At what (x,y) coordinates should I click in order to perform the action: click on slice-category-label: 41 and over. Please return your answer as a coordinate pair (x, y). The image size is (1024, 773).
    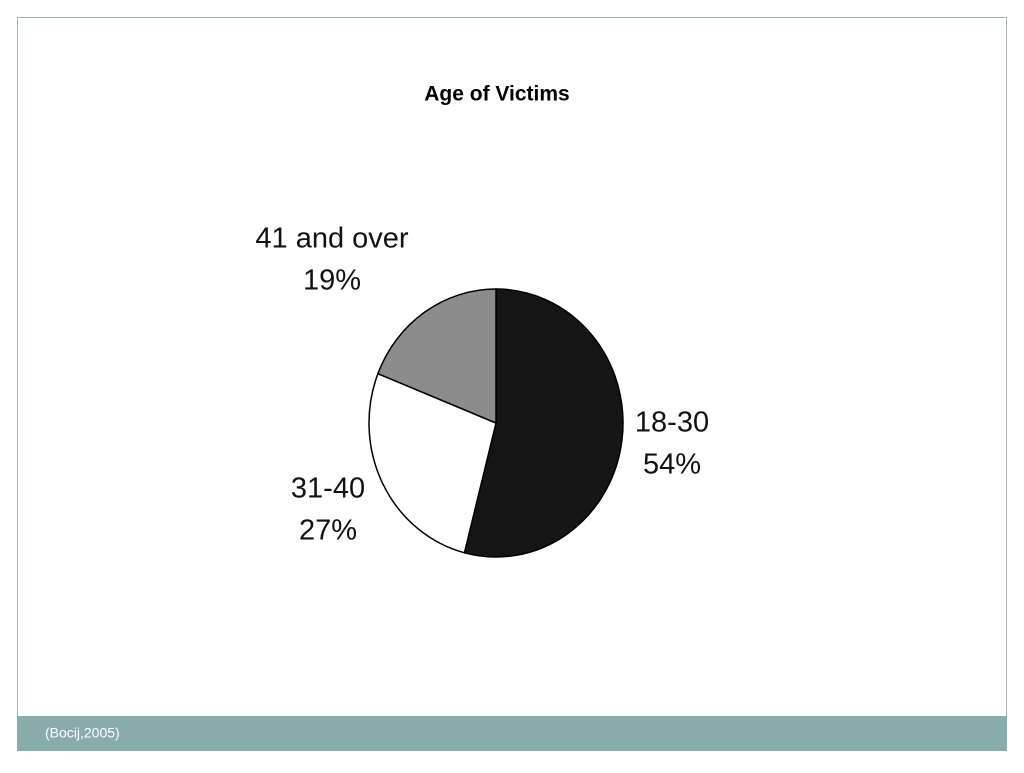
    Looking at the image, I should click on (332, 239).